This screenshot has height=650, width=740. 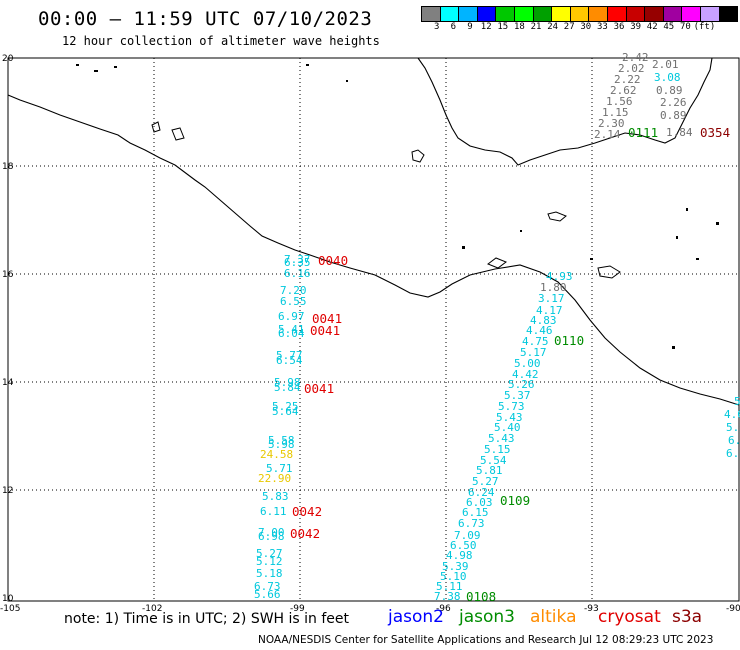 What do you see at coordinates (8, 275) in the screenshot?
I see `lat-tick-label: 16` at bounding box center [8, 275].